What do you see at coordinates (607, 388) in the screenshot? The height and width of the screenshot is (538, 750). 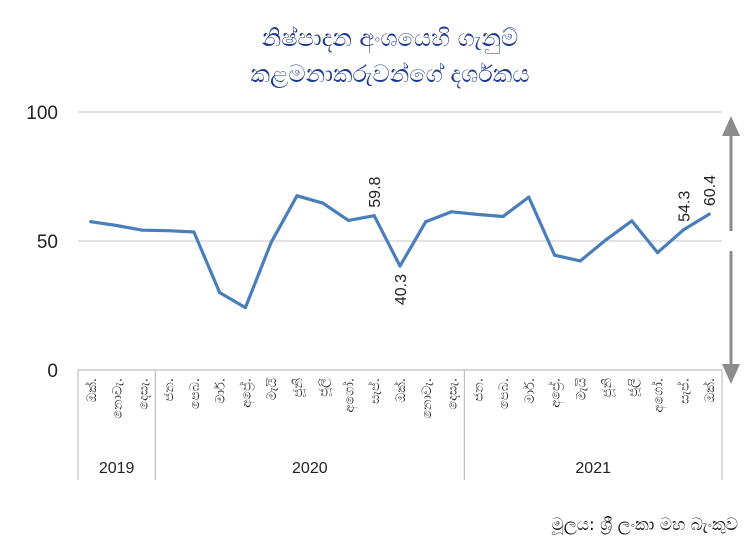 I see `x-tick-label-20: ජූනි` at bounding box center [607, 388].